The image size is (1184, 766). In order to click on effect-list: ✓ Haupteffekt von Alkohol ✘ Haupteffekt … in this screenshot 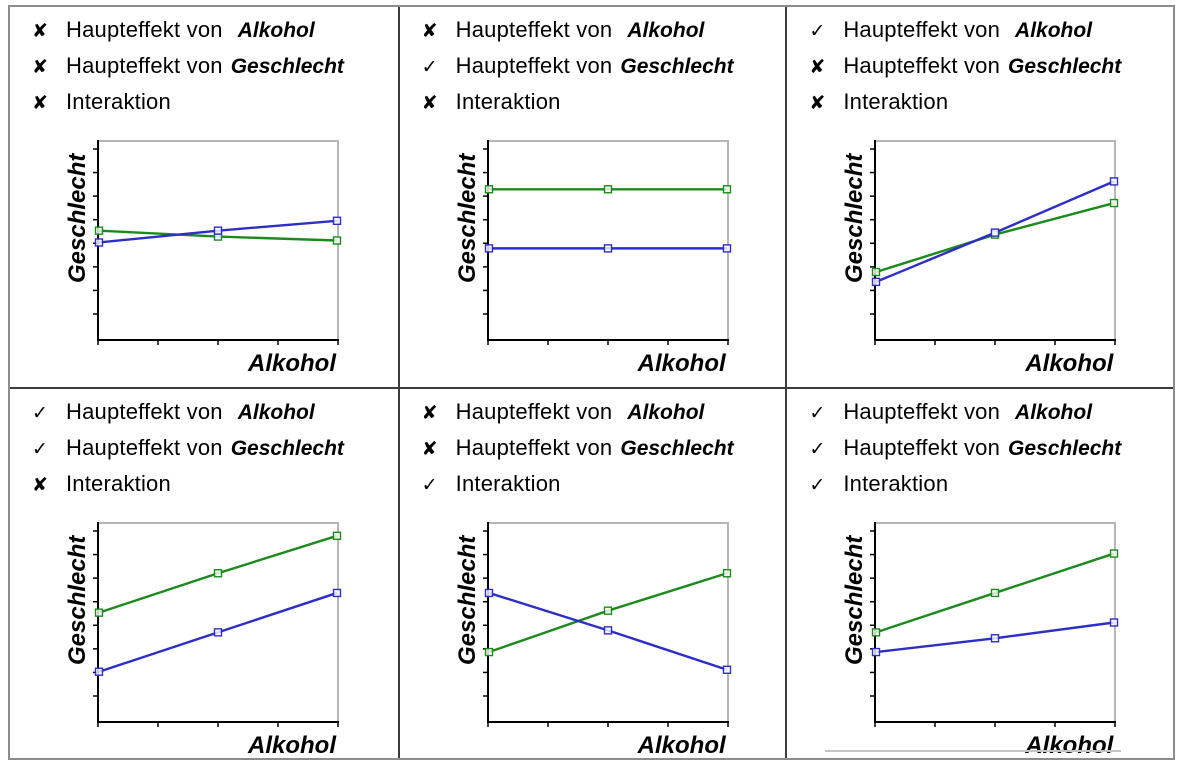, I will do `click(983, 70)`.